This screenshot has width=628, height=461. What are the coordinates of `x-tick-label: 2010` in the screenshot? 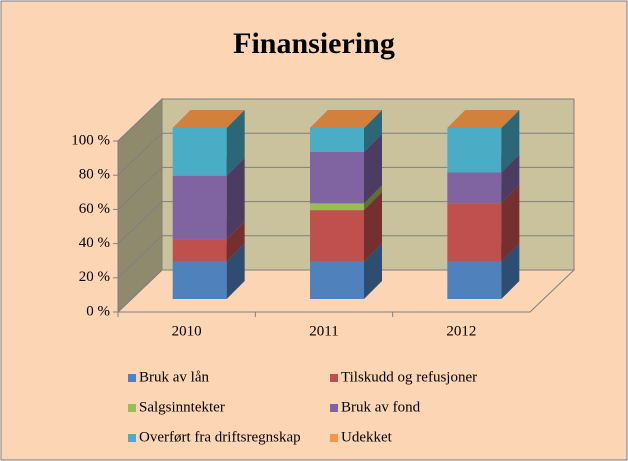 It's located at (187, 331).